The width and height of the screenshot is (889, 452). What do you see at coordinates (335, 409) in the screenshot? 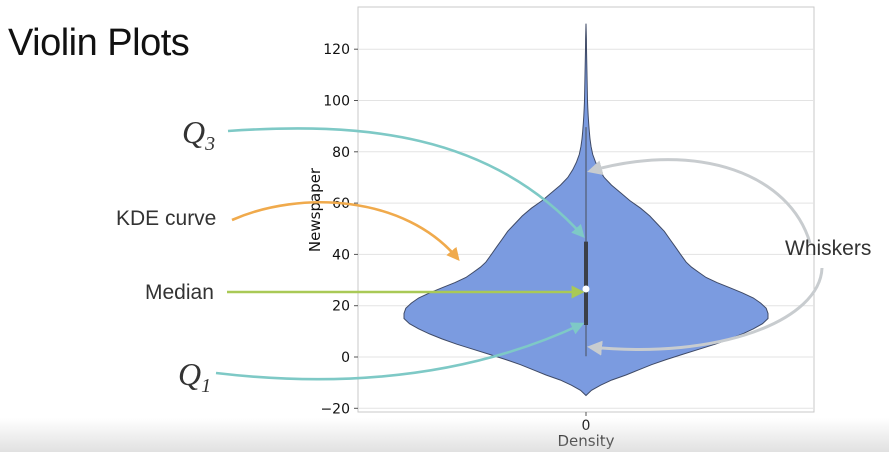
I see `y-tick-label: −20` at bounding box center [335, 409].